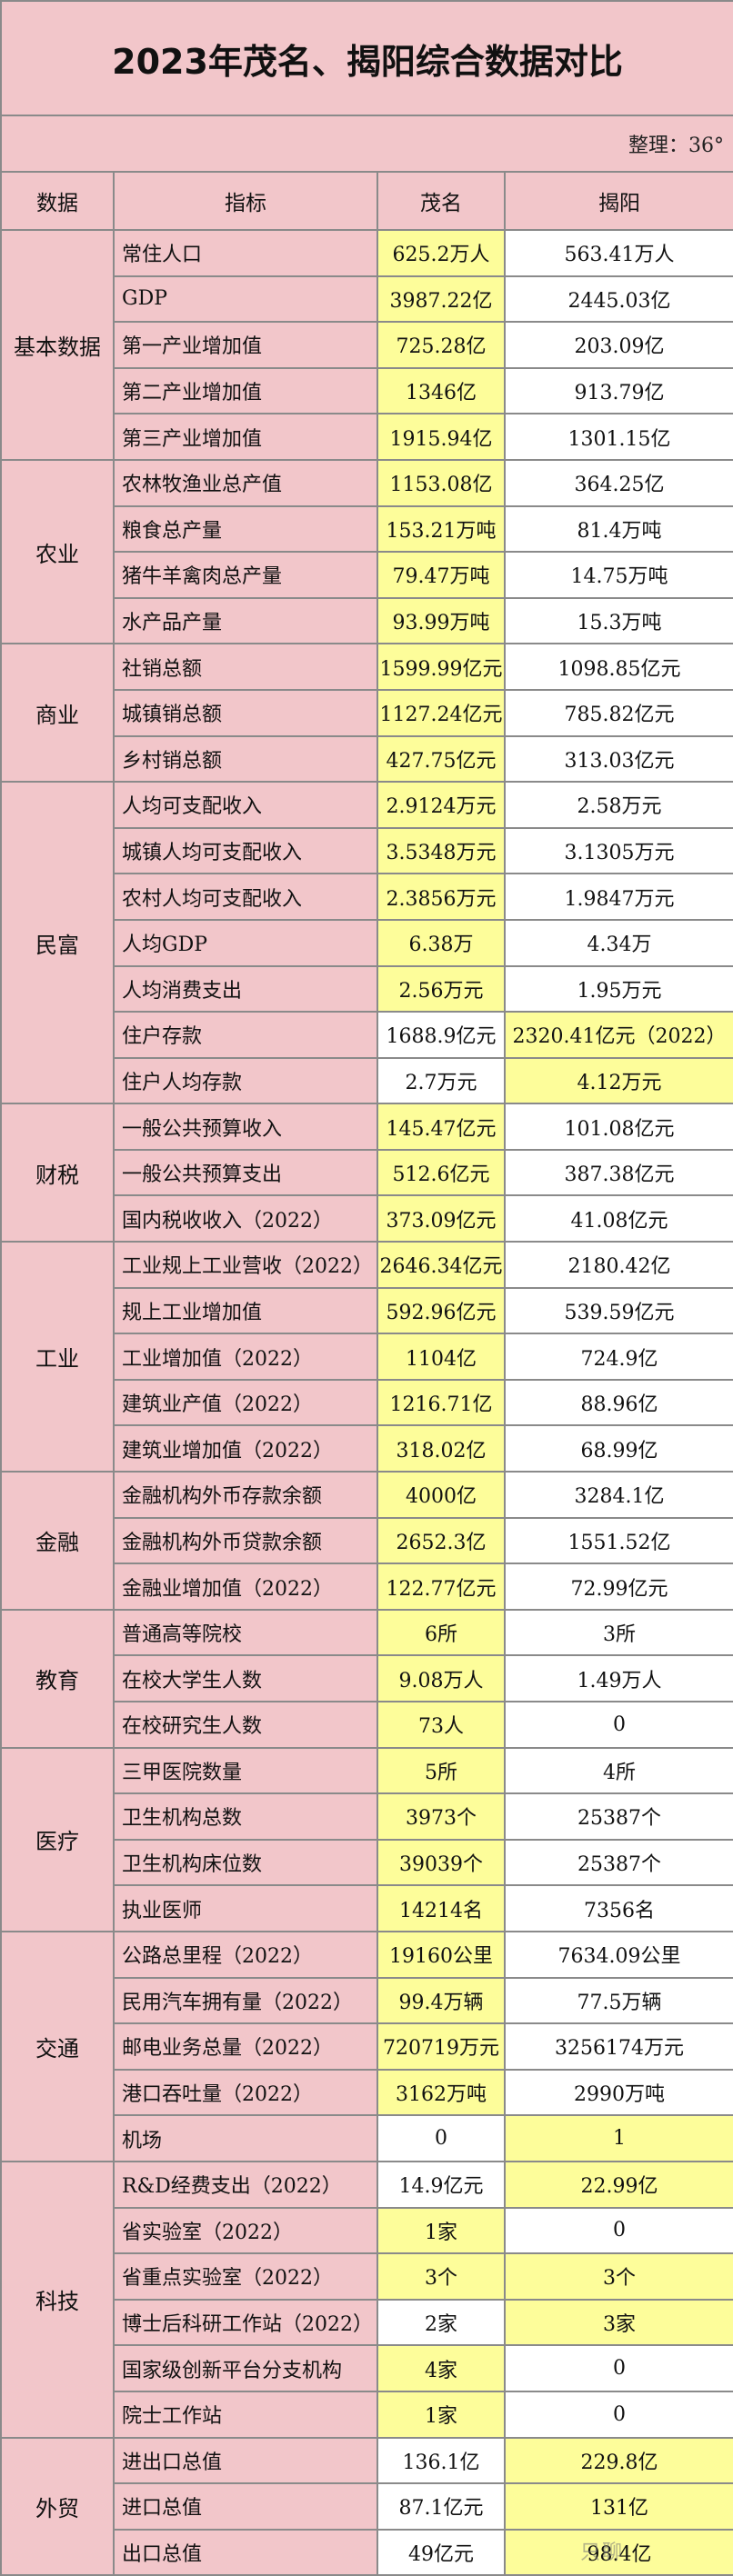 This screenshot has height=2576, width=733. I want to click on table-row: 交通 公路总里程（2022） 19160公里 7634.09公里, so click(366, 2046).